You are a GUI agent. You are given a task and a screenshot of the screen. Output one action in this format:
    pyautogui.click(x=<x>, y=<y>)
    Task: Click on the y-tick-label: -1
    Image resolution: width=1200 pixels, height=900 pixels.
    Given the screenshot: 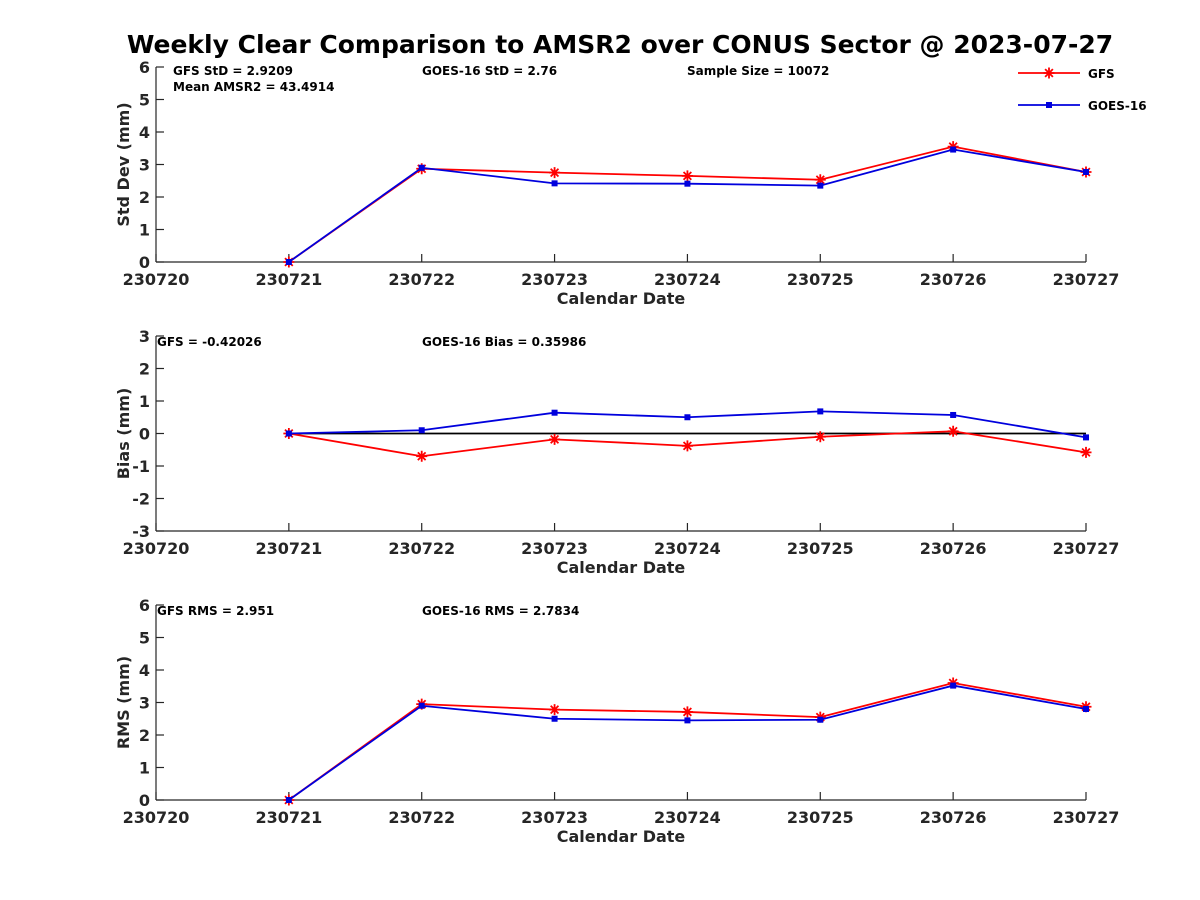 What is the action you would take?
    pyautogui.click(x=141, y=466)
    